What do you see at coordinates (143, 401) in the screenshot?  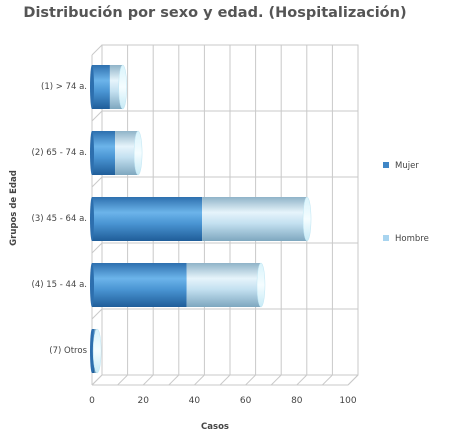 I see `x-tick-label: 20` at bounding box center [143, 401].